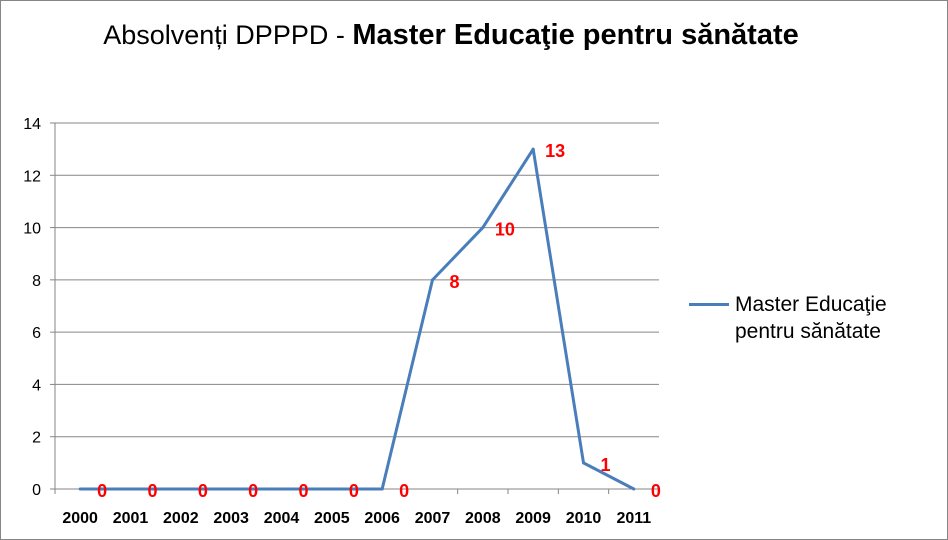  I want to click on x-tick-label: 2009, so click(533, 518).